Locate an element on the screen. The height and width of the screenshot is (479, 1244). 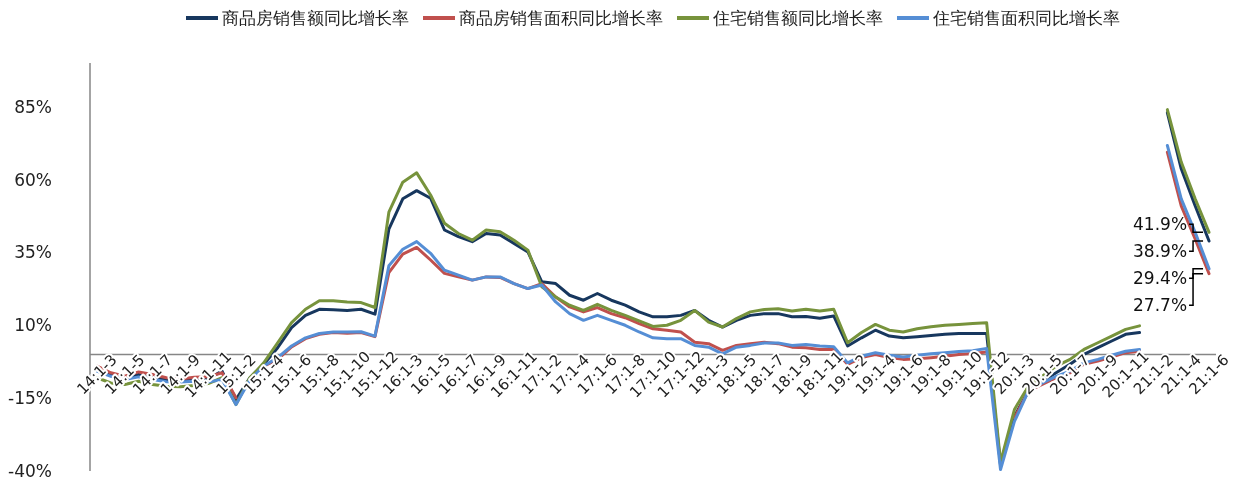
y-tick-label: 85% is located at coordinates (33, 106).